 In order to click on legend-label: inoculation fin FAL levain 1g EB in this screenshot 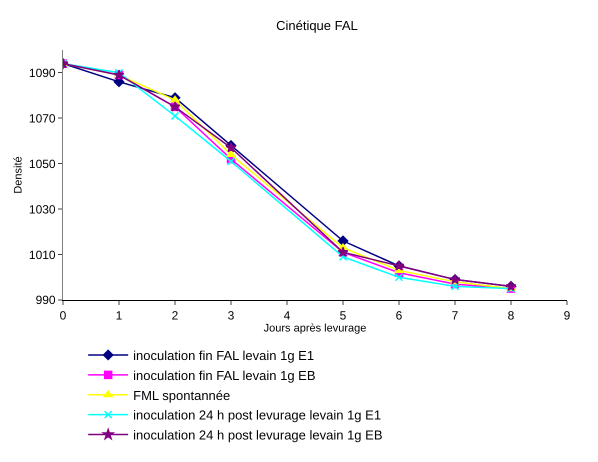, I will do `click(224, 375)`.